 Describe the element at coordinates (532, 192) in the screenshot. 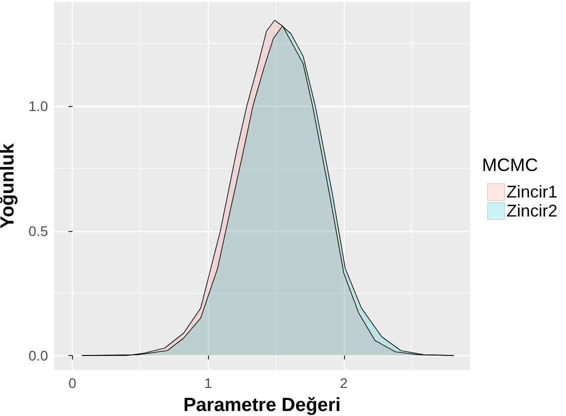

I see `legend-label: Zincir1` at that location.